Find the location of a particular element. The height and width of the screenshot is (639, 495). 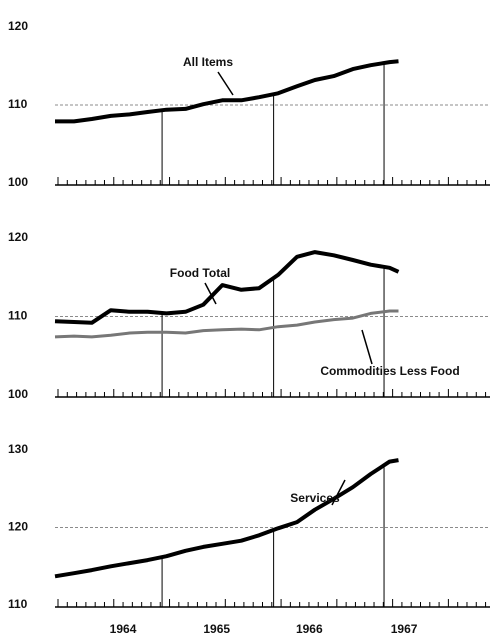

series-label: Services is located at coordinates (315, 498).